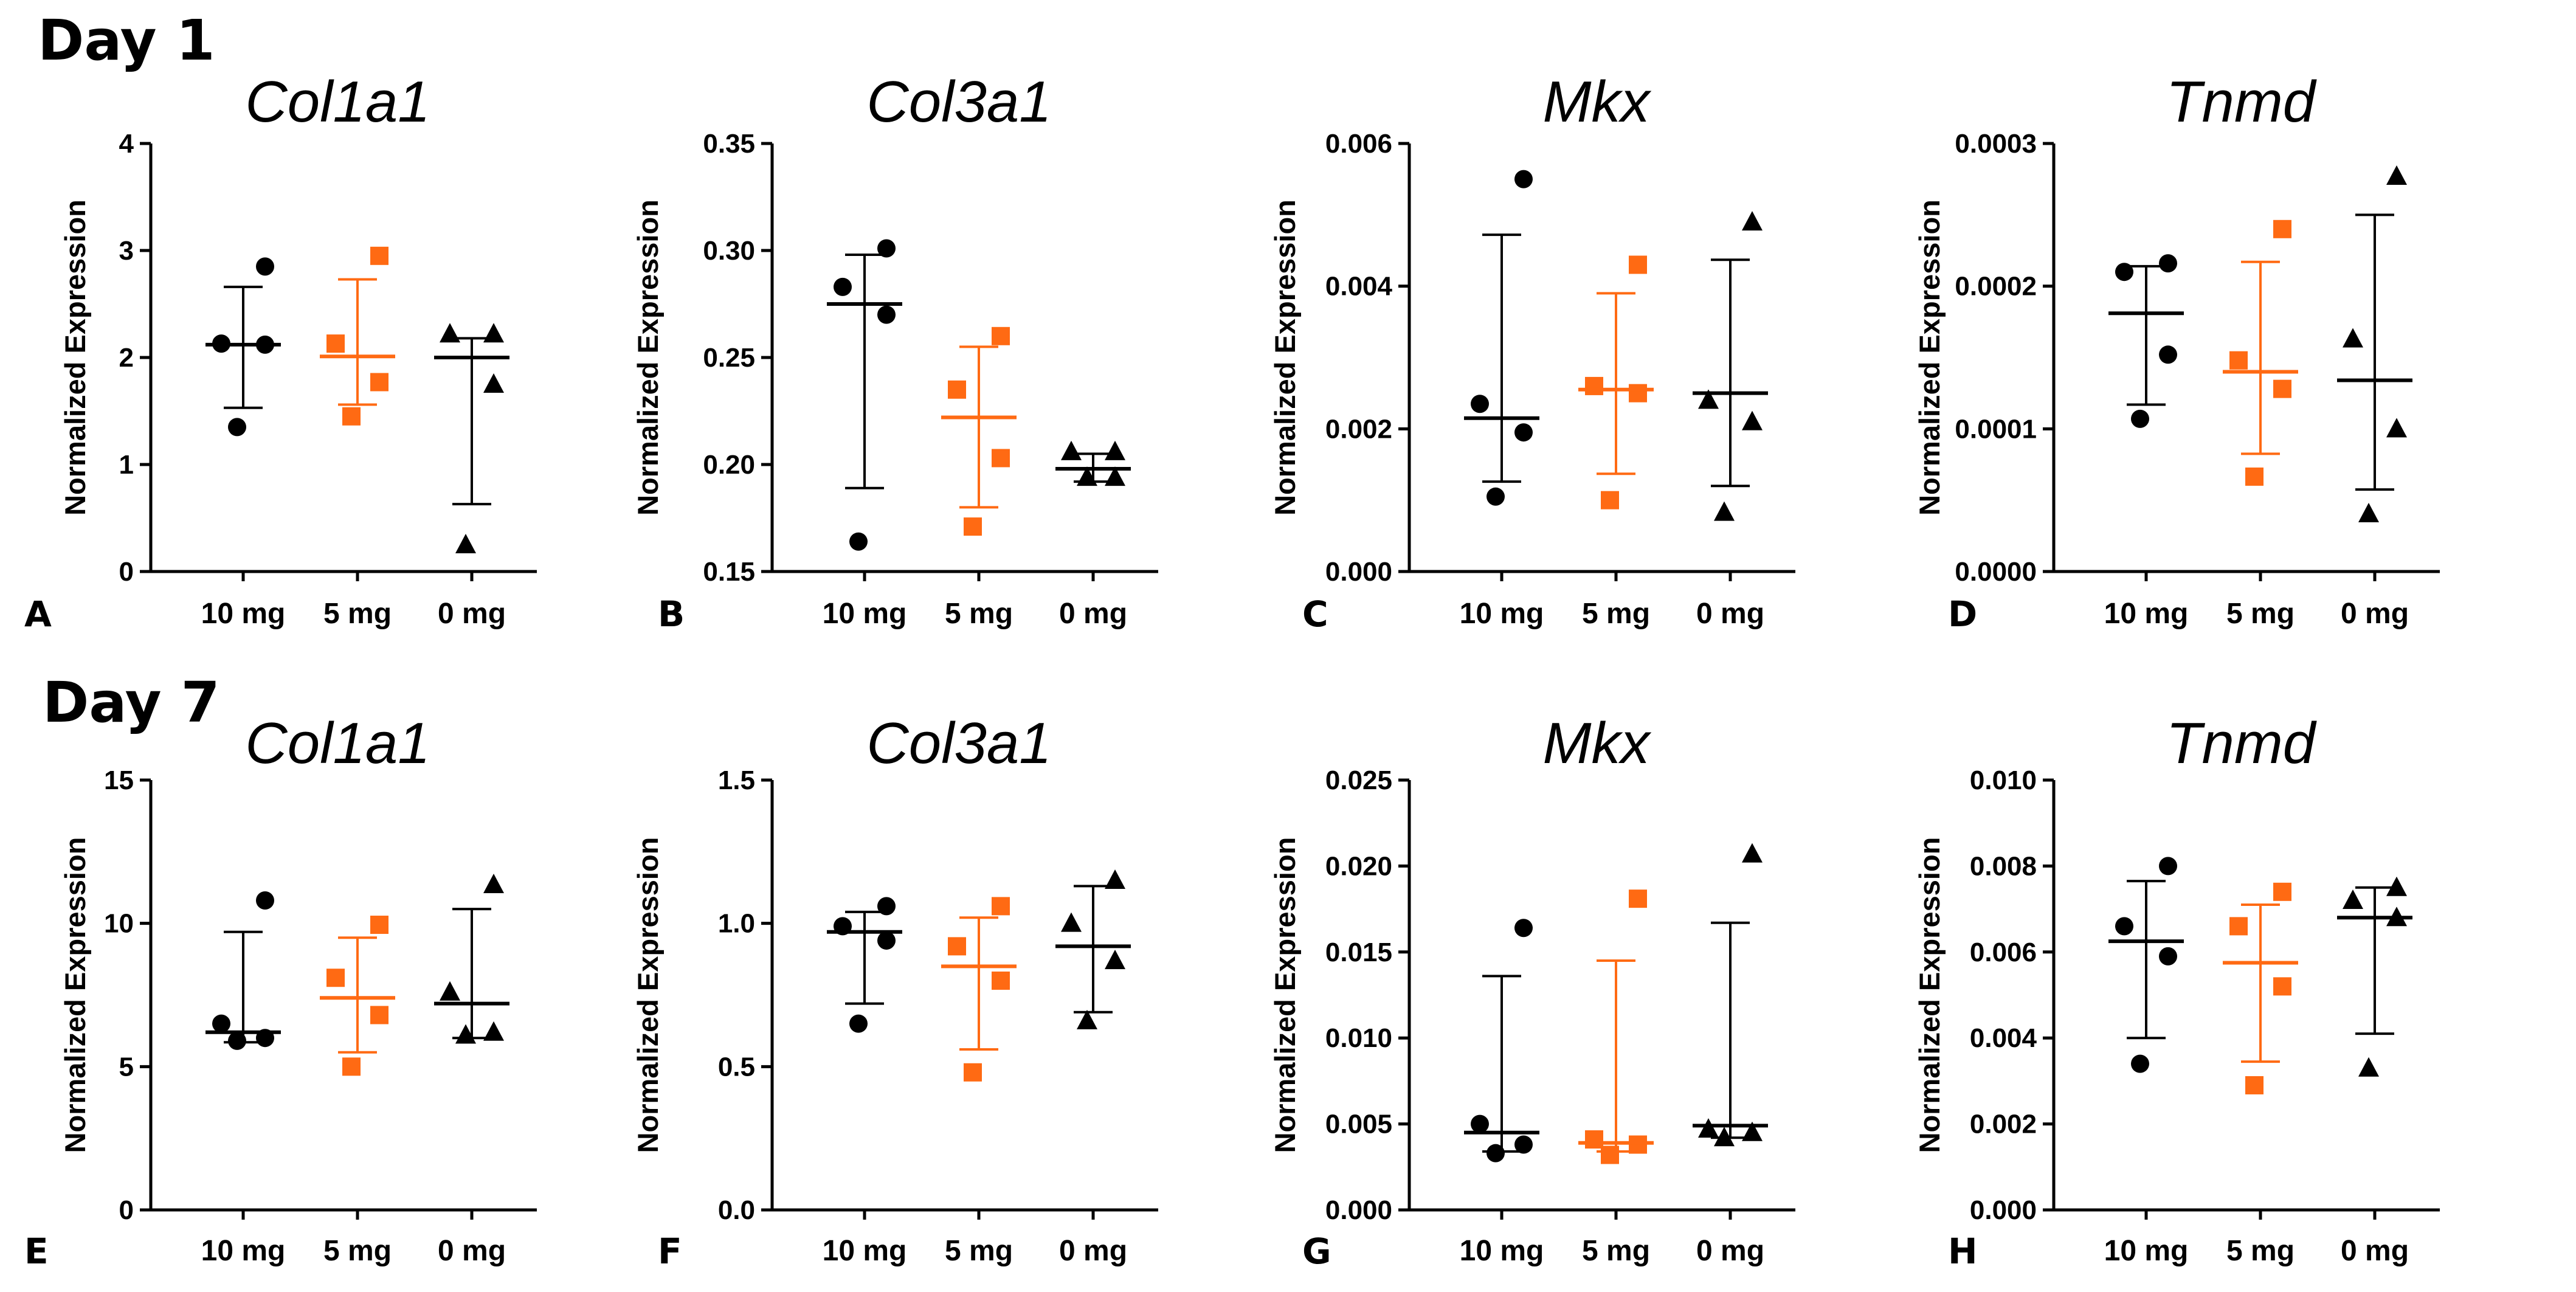 Image resolution: width=2576 pixels, height=1292 pixels. What do you see at coordinates (337, 743) in the screenshot?
I see `panel-title: Col1a1` at bounding box center [337, 743].